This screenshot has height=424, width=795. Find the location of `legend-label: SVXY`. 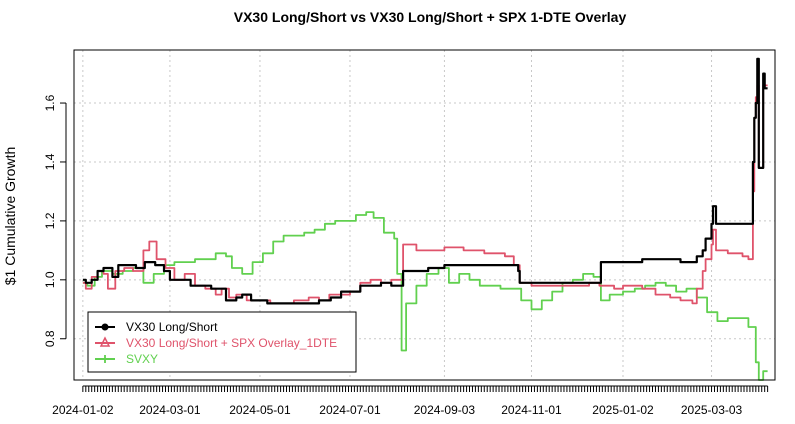

legend-label: SVXY is located at coordinates (142, 359).